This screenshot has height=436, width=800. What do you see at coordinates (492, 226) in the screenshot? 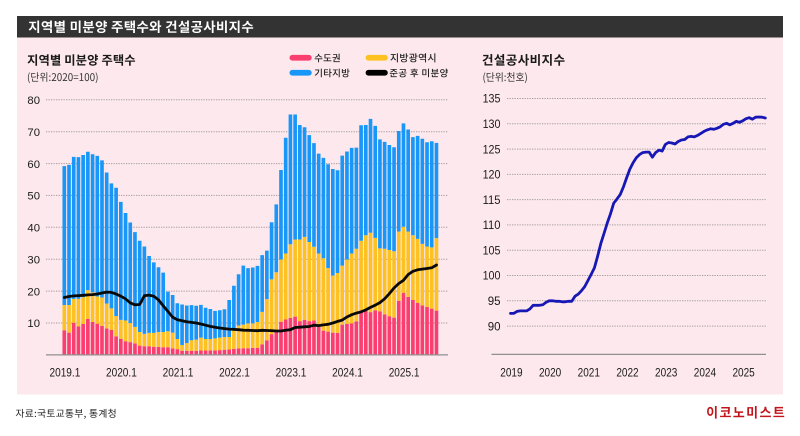
I see `svg-text: 110` at bounding box center [492, 226].